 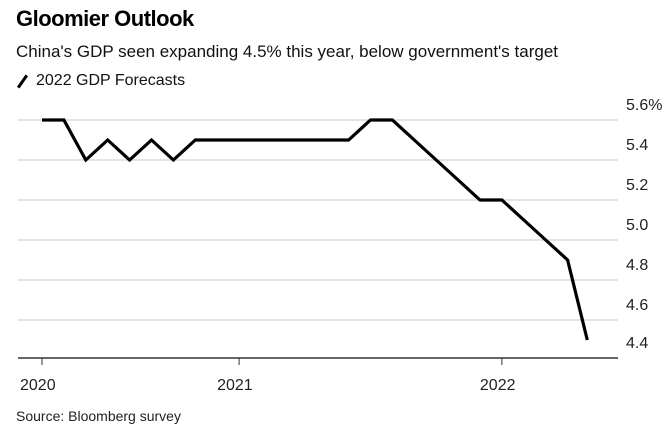 I want to click on y-tick-label: 5.4, so click(x=637, y=145).